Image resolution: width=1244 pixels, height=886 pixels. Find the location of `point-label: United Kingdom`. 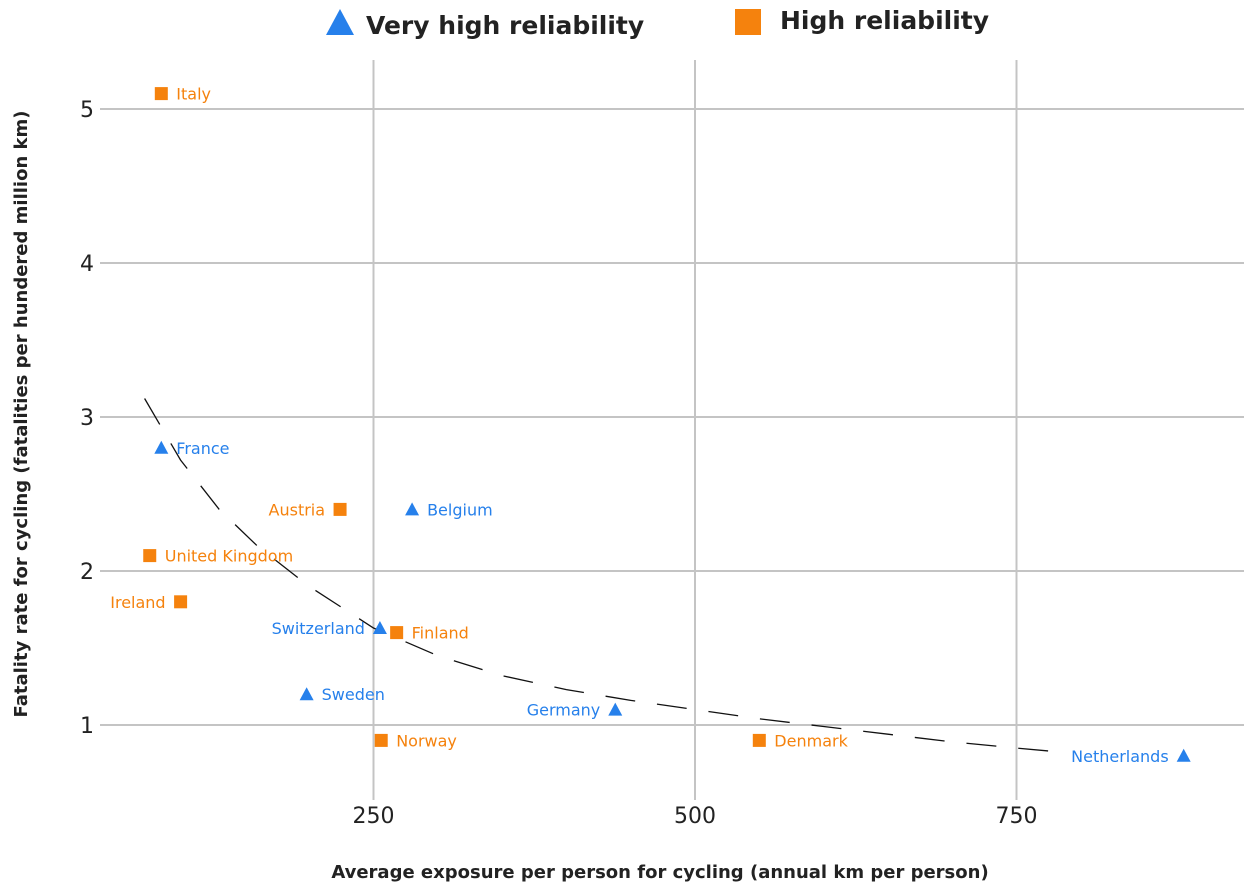

point-label: United Kingdom is located at coordinates (229, 556).